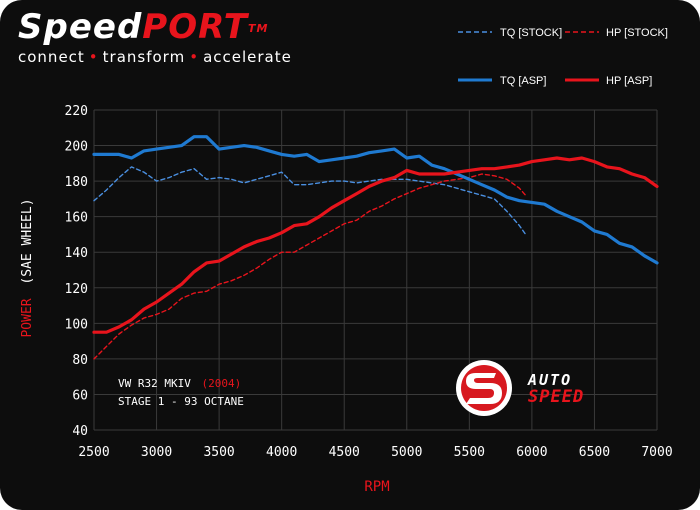 The height and width of the screenshot is (510, 700). Describe the element at coordinates (258, 28) in the screenshot. I see `brand-trademark: TM` at that location.